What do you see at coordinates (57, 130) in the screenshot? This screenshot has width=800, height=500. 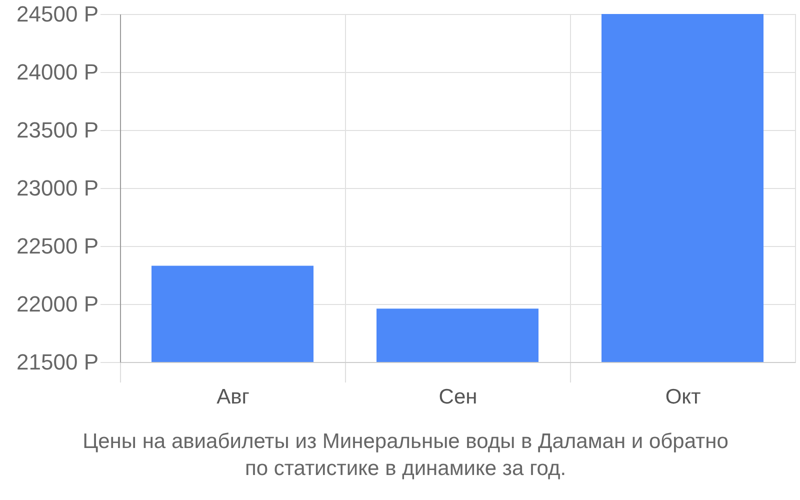 I see `y-tick-label: 23500 Р` at bounding box center [57, 130].